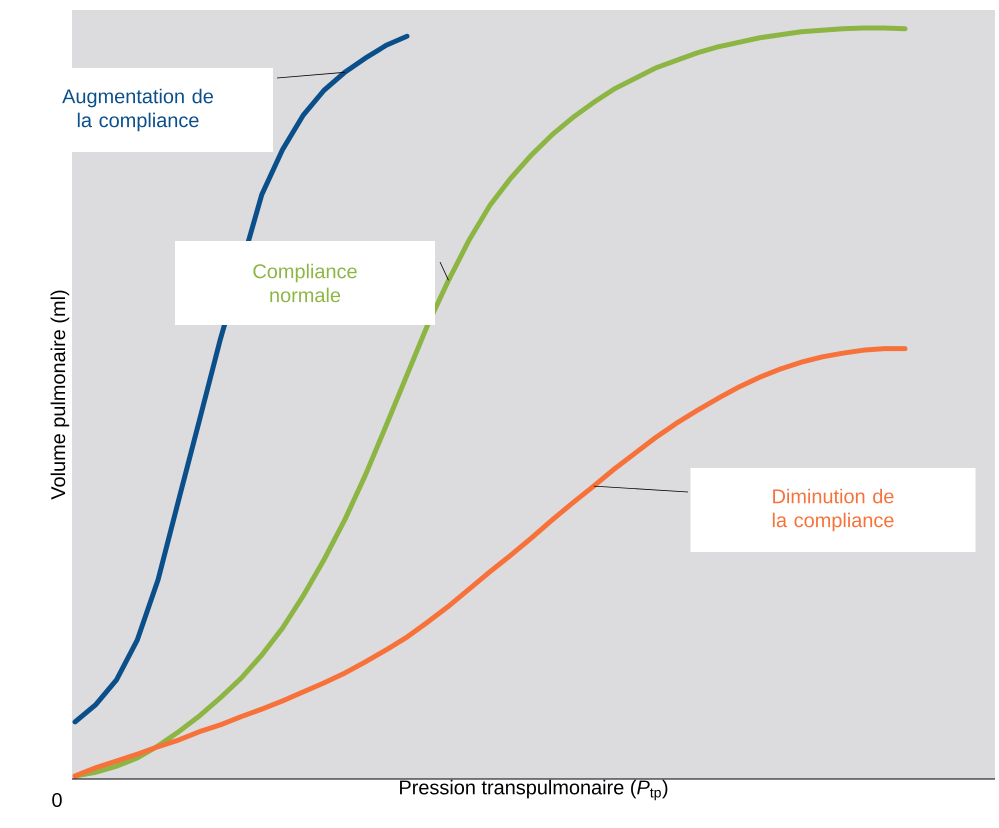  Describe the element at coordinates (833, 510) in the screenshot. I see `text: Diminution de la compliance` at that location.